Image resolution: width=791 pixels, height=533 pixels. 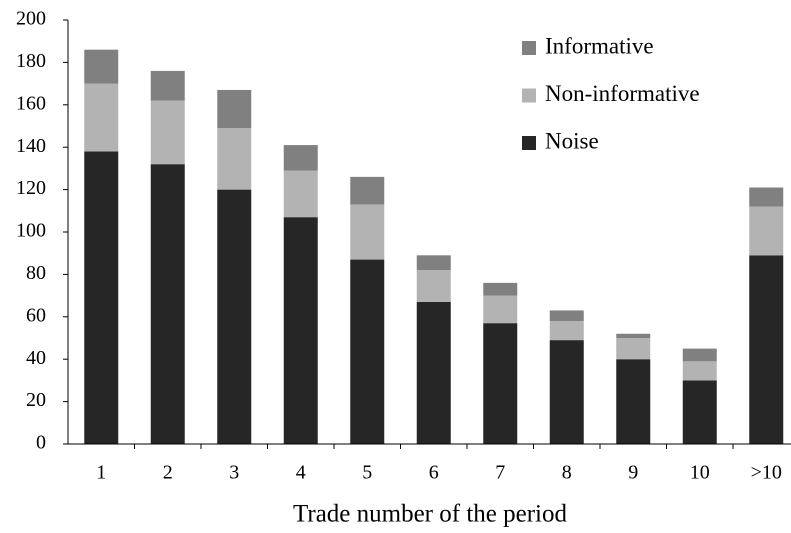 I want to click on x-axis-title: Trade number of the period, so click(x=430, y=514).